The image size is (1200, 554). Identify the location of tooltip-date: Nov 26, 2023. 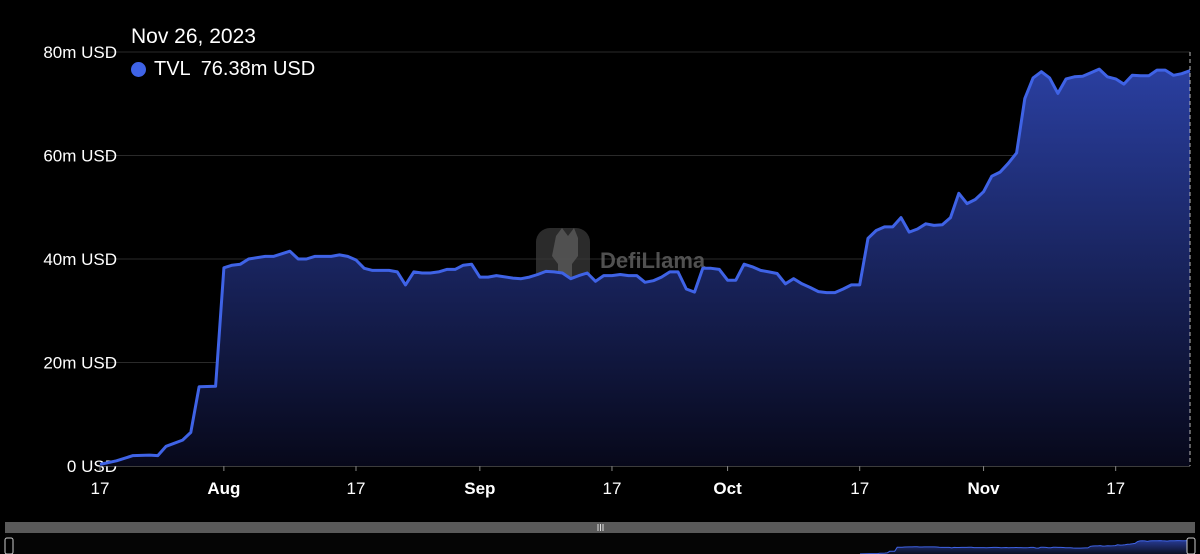
(193, 36).